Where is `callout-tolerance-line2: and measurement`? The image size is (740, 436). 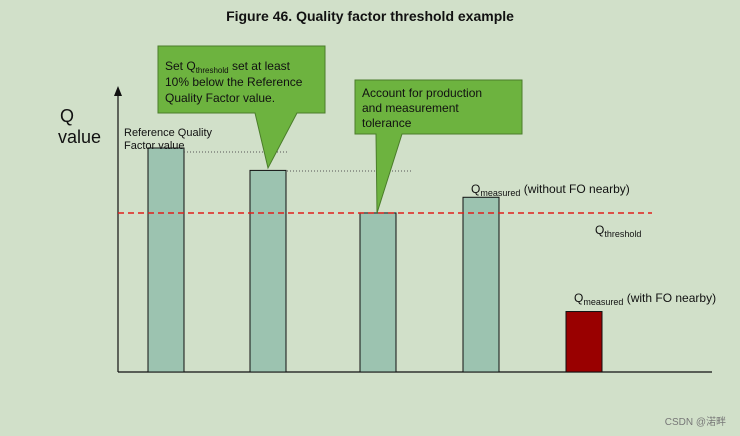
callout-tolerance-line2: and measurement is located at coordinates (410, 108).